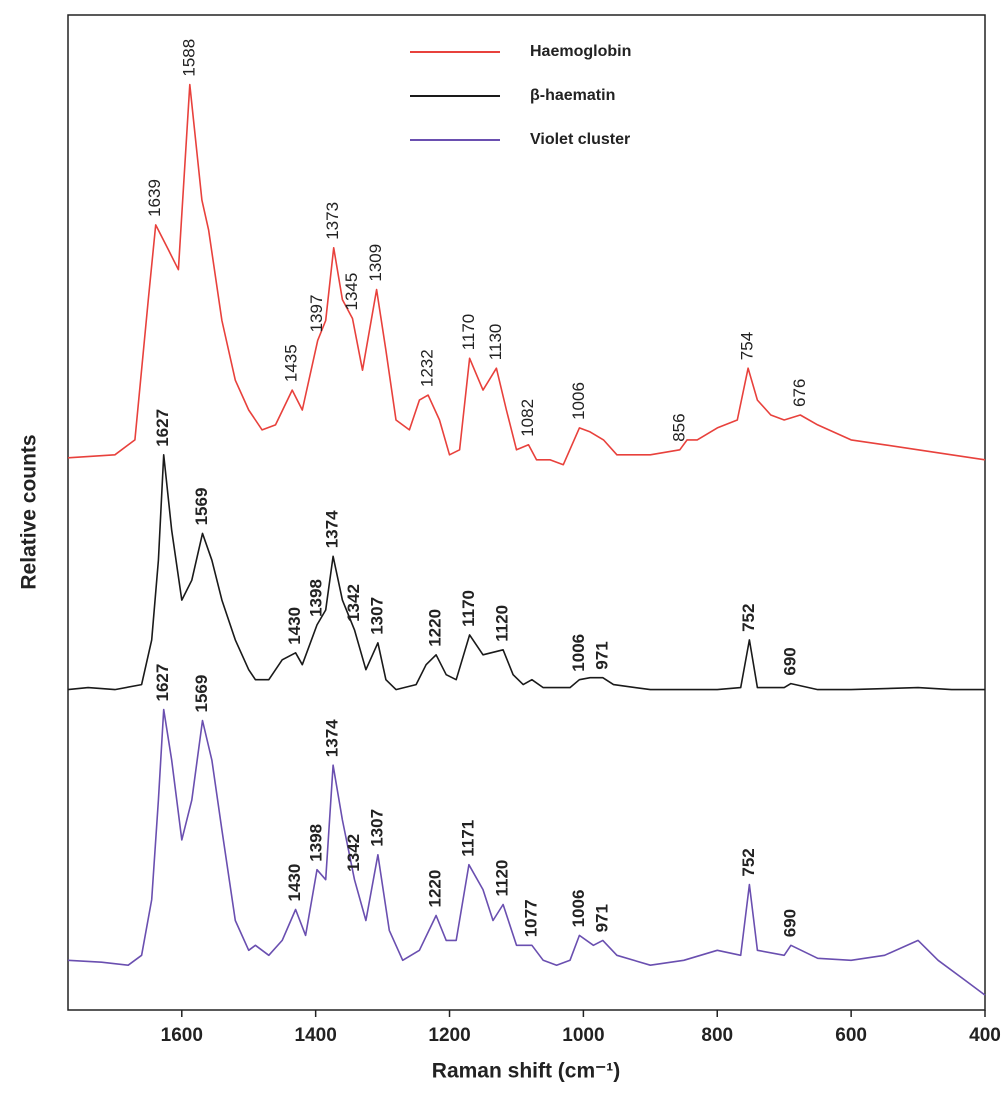 This screenshot has width=1003, height=1096. Describe the element at coordinates (678, 427) in the screenshot. I see `peak-label: 856` at that location.